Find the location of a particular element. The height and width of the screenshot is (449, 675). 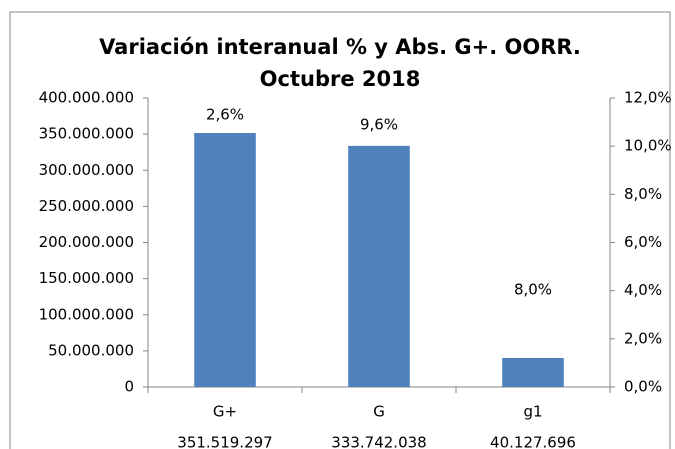

y-tick-label: 350.000.000 is located at coordinates (86, 134).